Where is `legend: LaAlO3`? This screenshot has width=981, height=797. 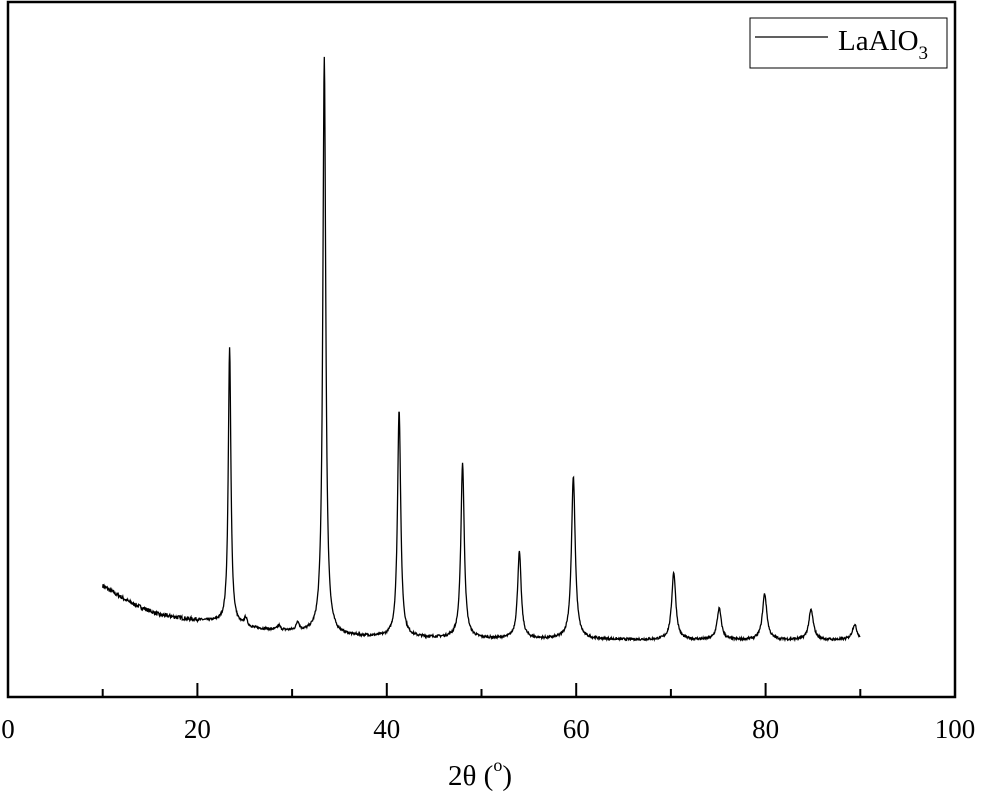
legend: LaAlO3 is located at coordinates (848, 43).